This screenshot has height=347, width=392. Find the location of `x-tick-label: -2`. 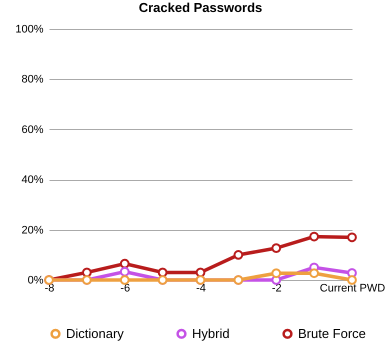

x-tick-label: -2 is located at coordinates (277, 288).